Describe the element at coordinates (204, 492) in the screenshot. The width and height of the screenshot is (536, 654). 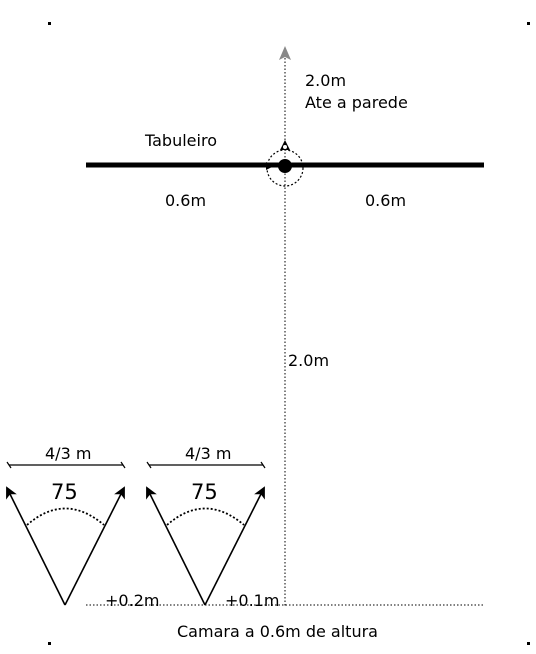
I see `camera-right-angle-label: 75` at that location.